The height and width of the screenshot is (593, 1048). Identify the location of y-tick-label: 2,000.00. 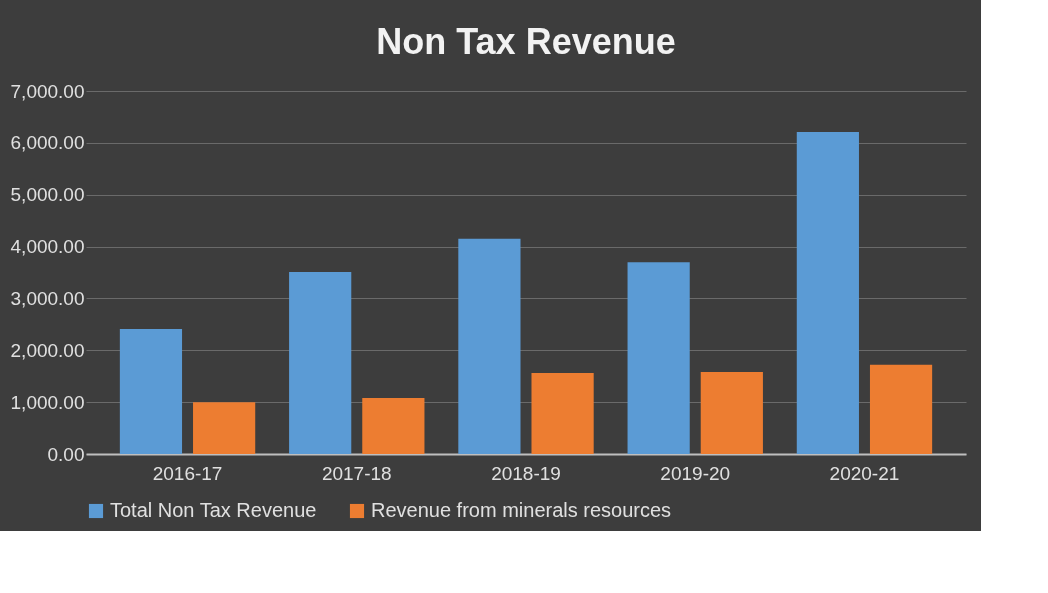
(47, 350).